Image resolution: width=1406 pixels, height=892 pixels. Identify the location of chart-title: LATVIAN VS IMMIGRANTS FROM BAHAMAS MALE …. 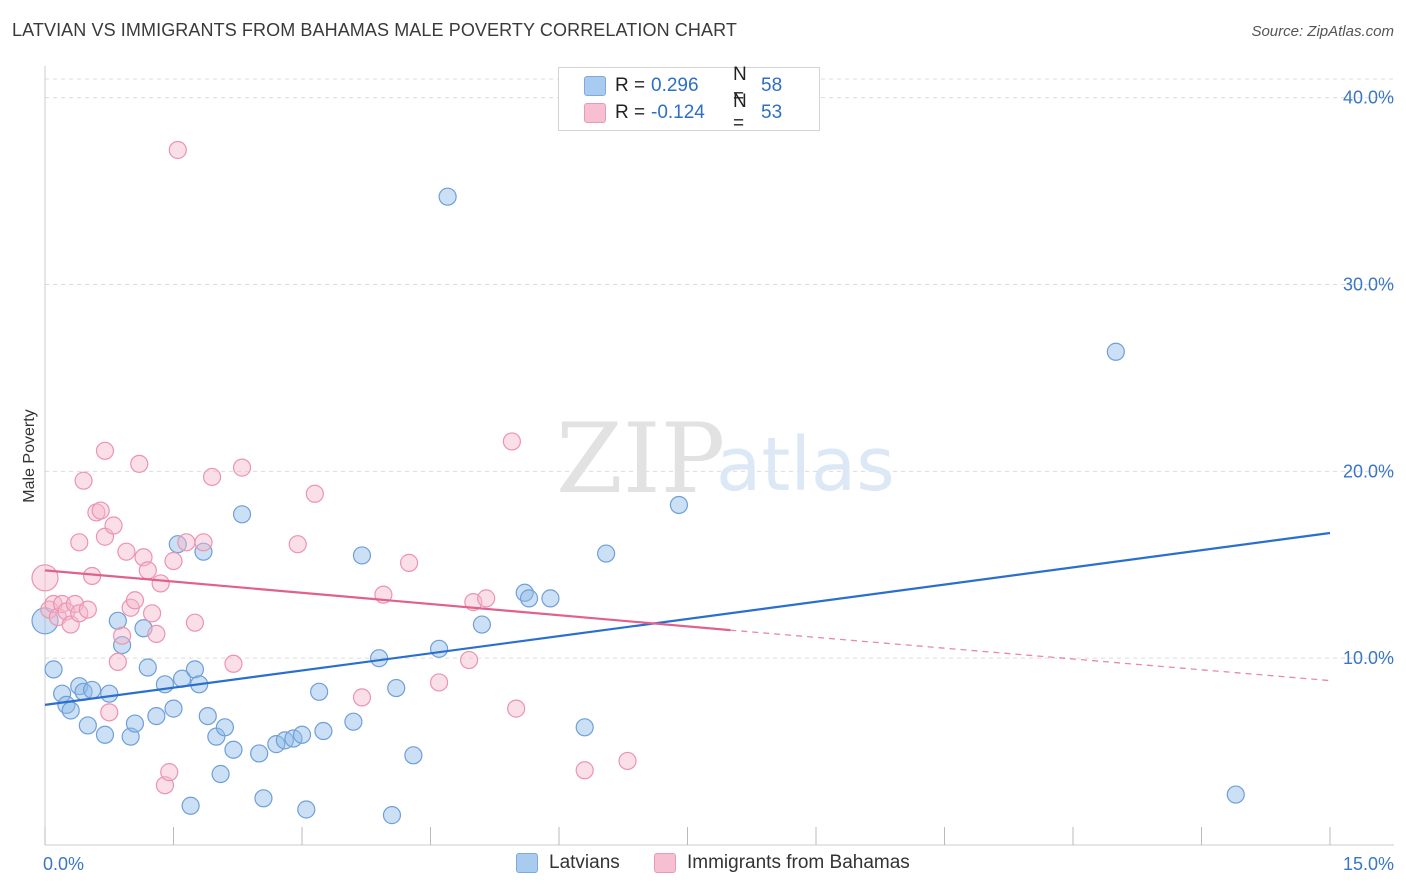
(374, 30).